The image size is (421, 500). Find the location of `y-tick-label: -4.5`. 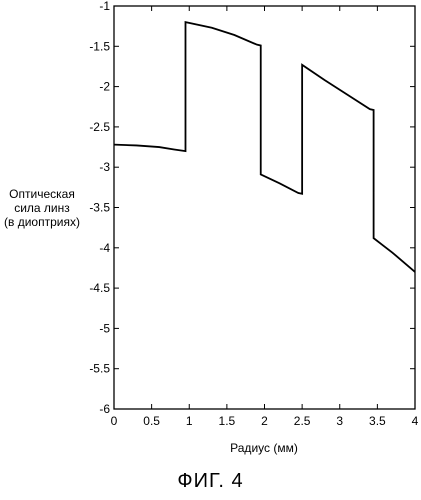

y-tick-label: -4.5 is located at coordinates (99, 288).